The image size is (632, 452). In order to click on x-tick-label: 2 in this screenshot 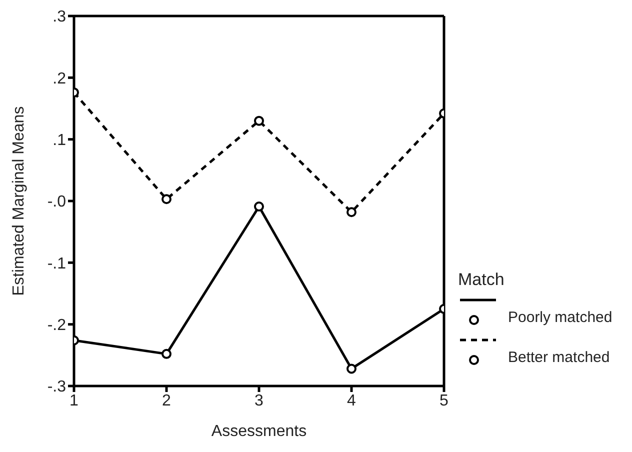, I will do `click(167, 401)`.